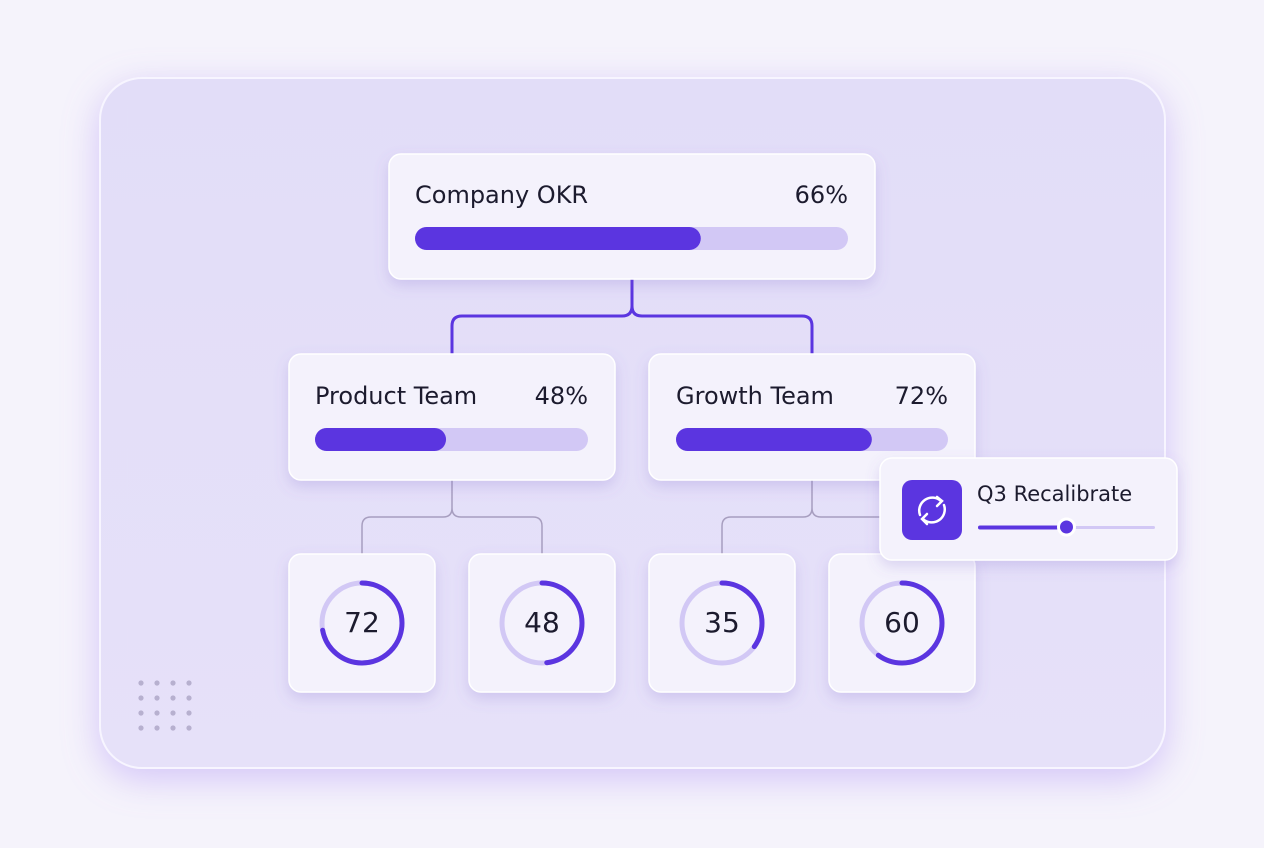 This screenshot has width=1264, height=848. What do you see at coordinates (501, 195) in the screenshot?
I see `card-title: Company OKR` at bounding box center [501, 195].